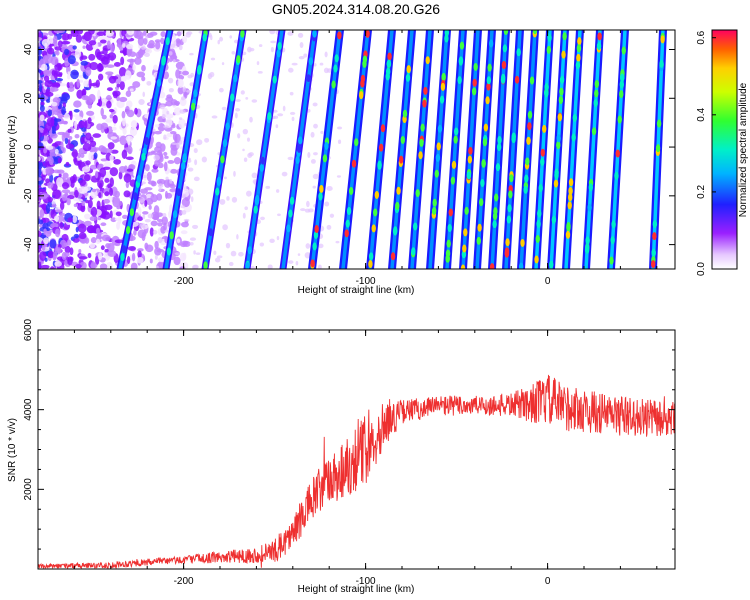  I want to click on snr-x-tick-label: 0, so click(548, 581).